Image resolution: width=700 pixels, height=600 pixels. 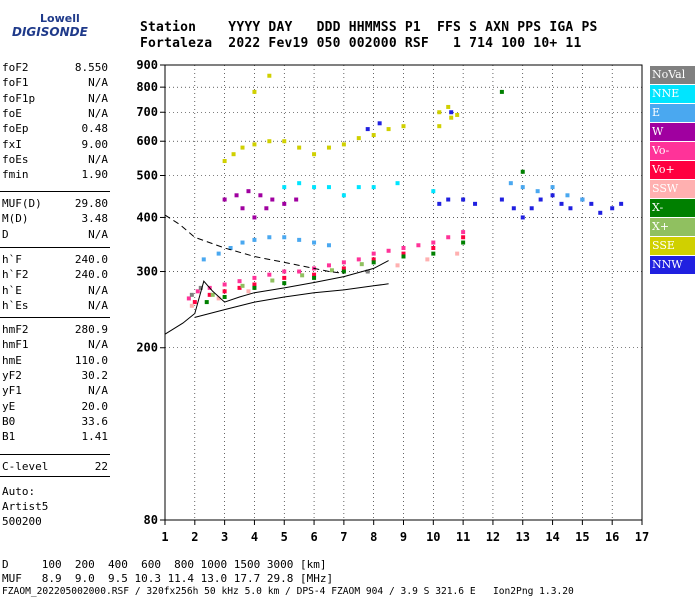 What do you see at coordinates (95, 219) in the screenshot?
I see `param-value: 3.48` at bounding box center [95, 219].